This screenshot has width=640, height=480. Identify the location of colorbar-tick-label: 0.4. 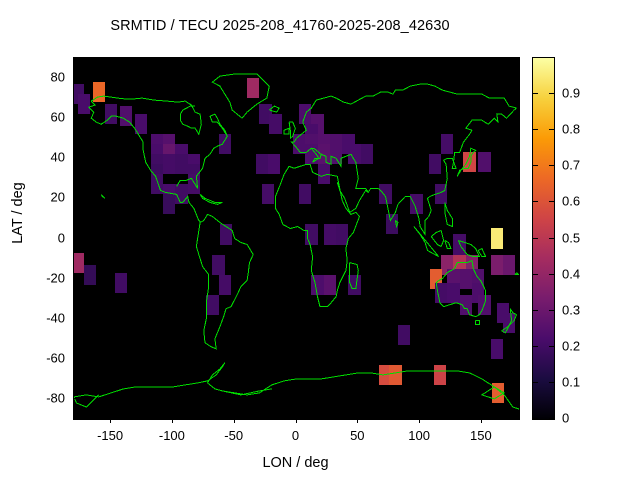
(571, 274).